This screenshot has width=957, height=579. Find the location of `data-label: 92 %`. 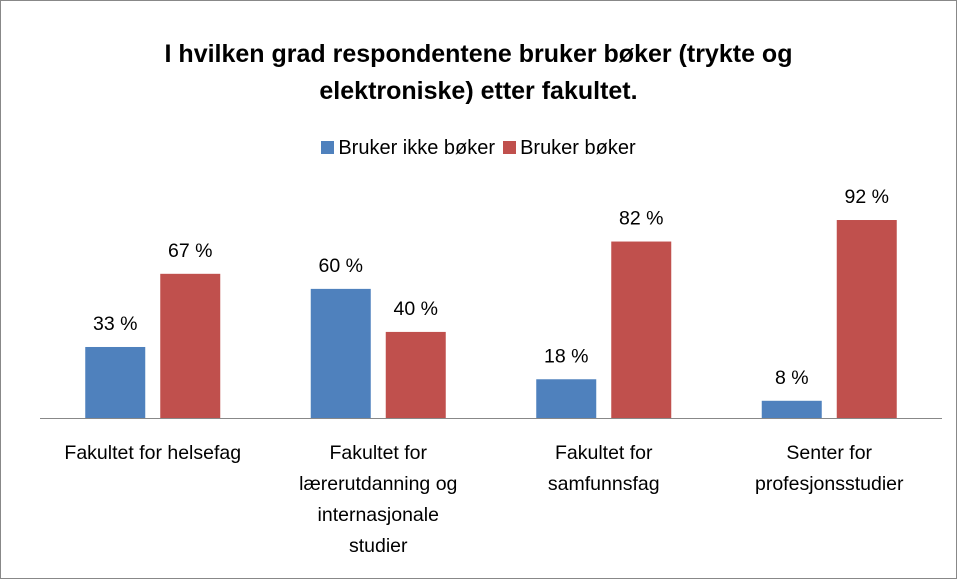

data-label: 92 % is located at coordinates (867, 197).